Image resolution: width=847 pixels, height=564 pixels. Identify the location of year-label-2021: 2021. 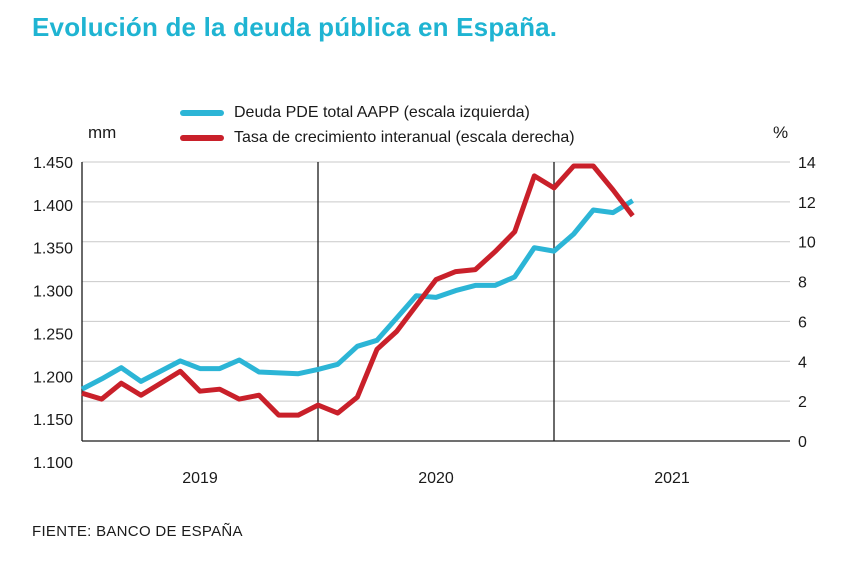
(672, 478).